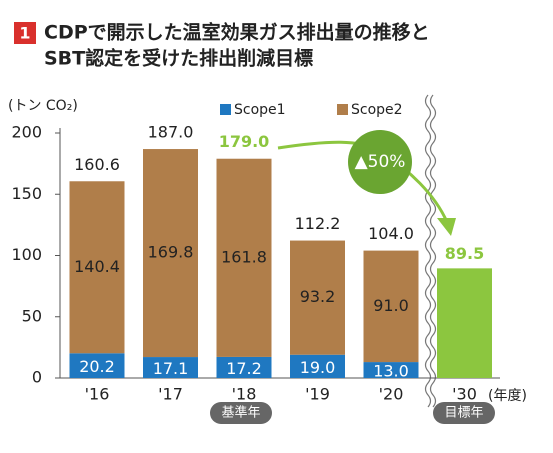 This screenshot has width=553, height=453. I want to click on value-label: 17.2, so click(244, 368).